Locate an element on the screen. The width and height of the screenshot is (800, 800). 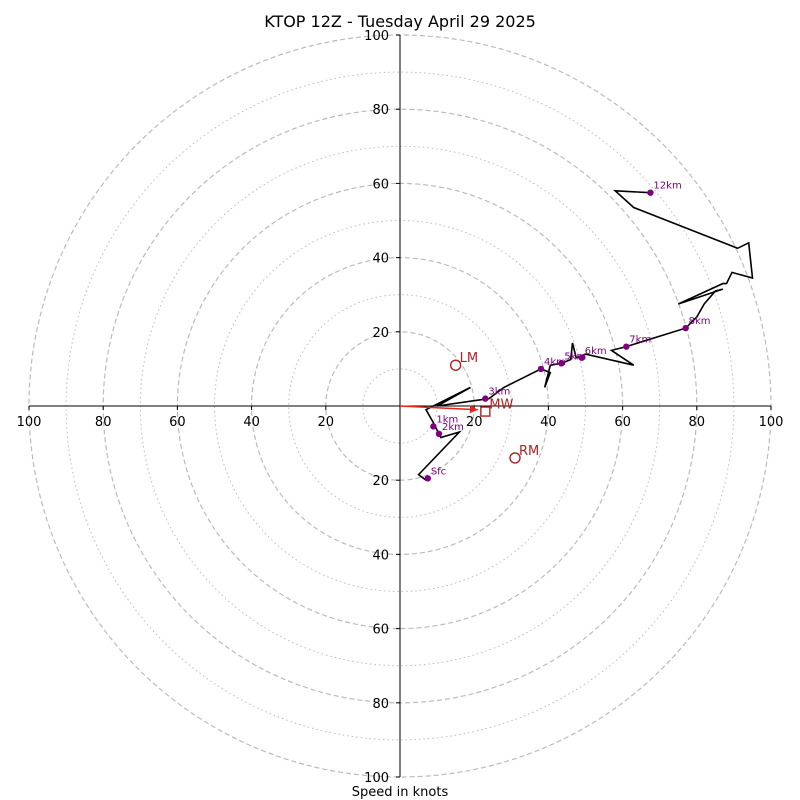
marker-label-lm: LM is located at coordinates (469, 358).